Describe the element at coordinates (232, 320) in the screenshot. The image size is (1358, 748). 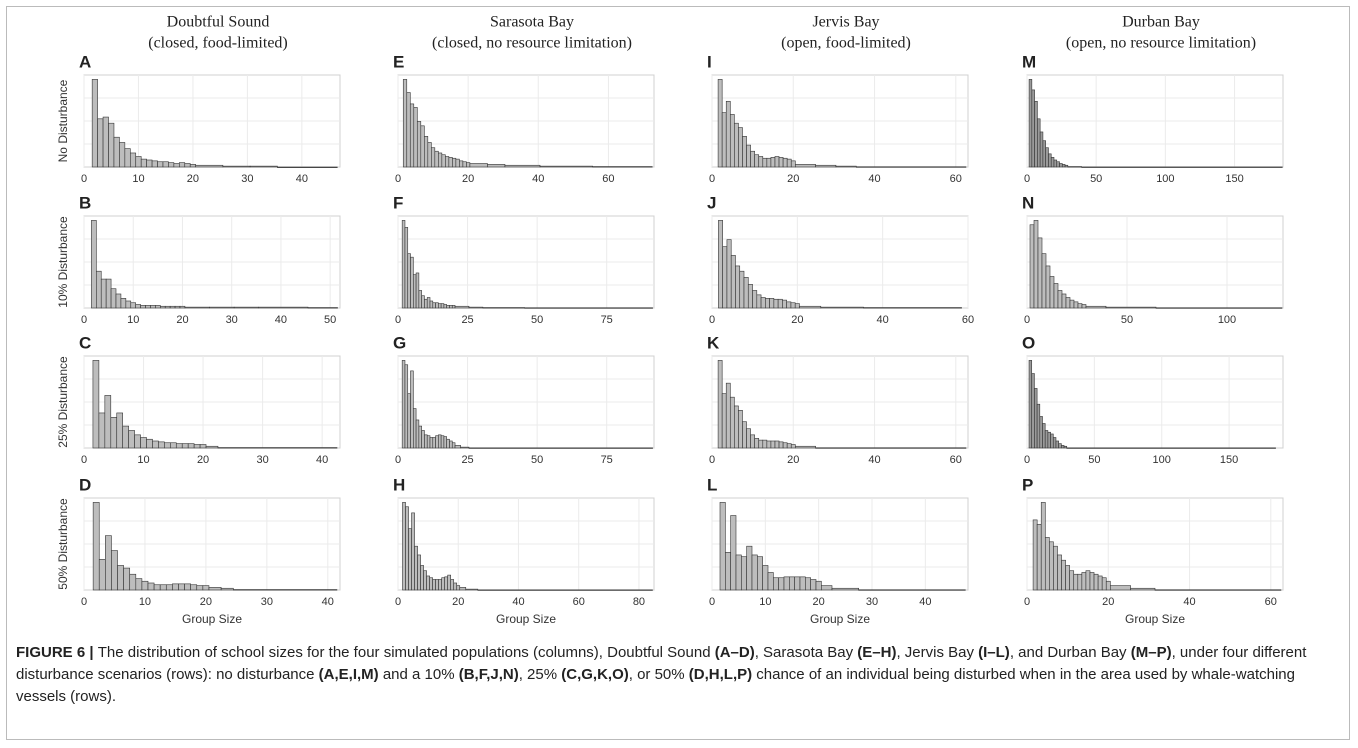
I see `x-tick-label: 30` at that location.